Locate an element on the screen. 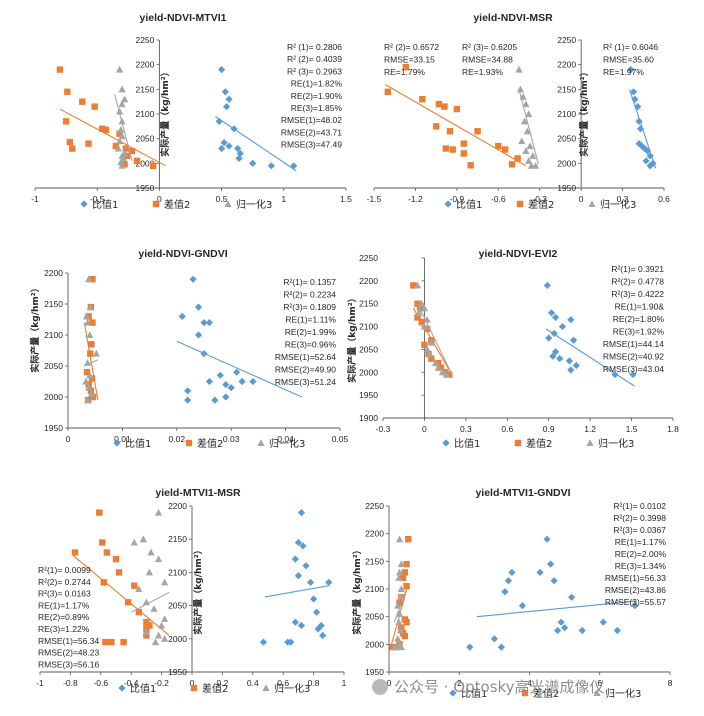  stat-annotation: R²(2)= 0.2744 is located at coordinates (64, 582).